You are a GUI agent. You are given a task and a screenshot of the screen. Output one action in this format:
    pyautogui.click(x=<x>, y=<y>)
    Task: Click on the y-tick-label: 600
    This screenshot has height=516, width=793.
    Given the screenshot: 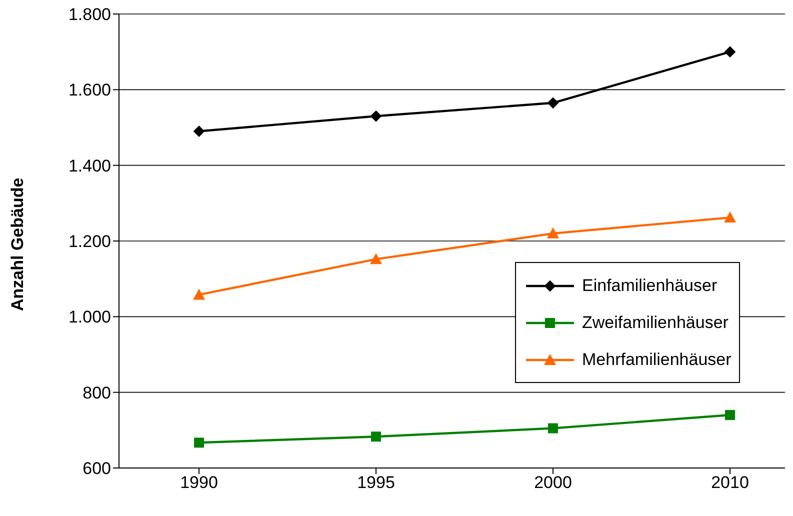 What is the action you would take?
    pyautogui.click(x=96, y=468)
    